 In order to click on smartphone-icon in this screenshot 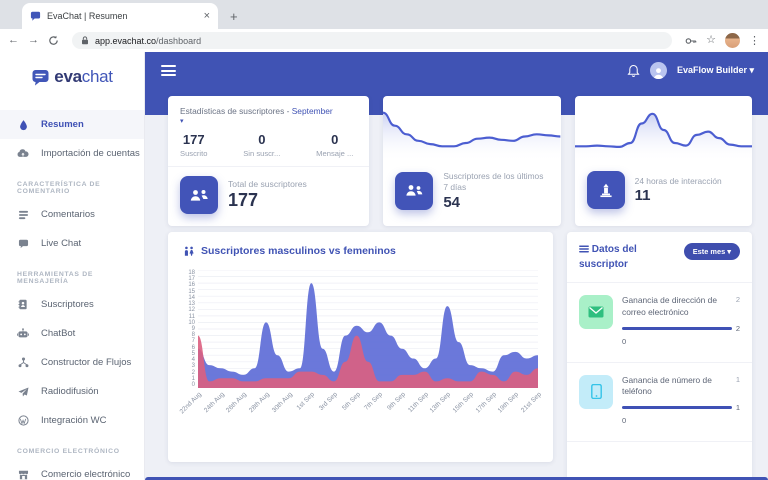, I will do `click(596, 391)`.